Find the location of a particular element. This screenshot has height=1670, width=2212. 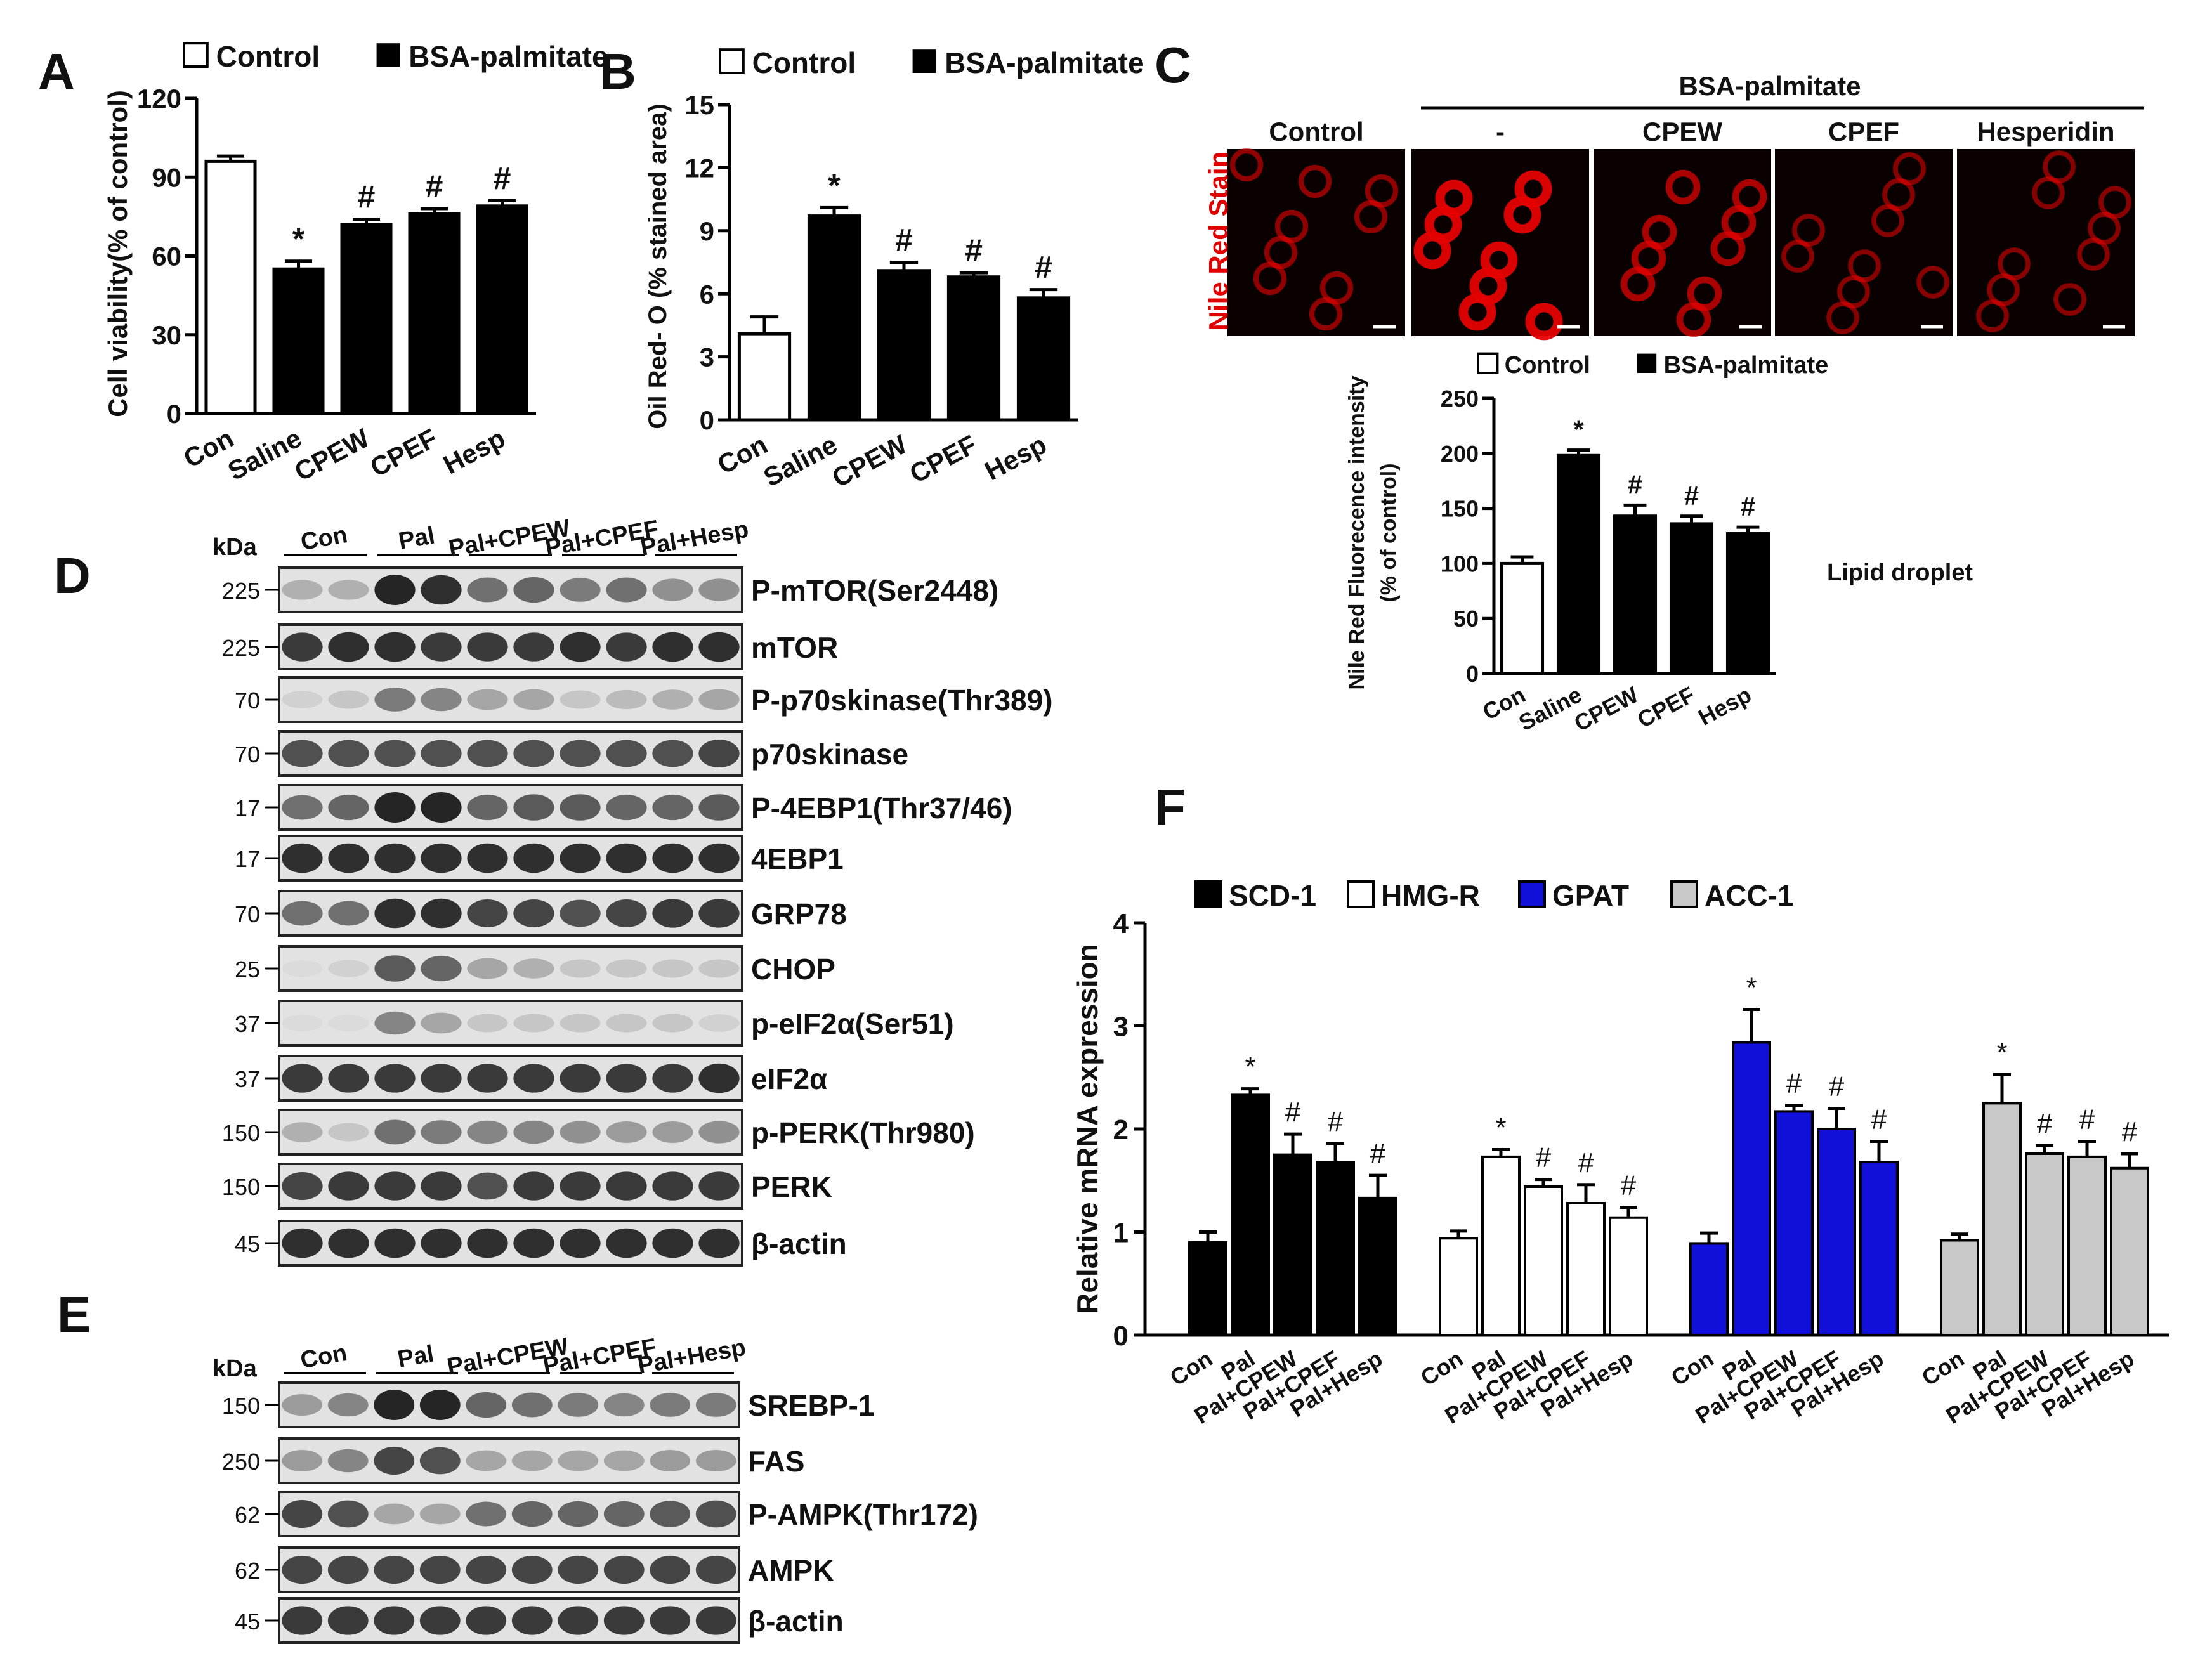

legend-control-swatch-a is located at coordinates (196, 55).